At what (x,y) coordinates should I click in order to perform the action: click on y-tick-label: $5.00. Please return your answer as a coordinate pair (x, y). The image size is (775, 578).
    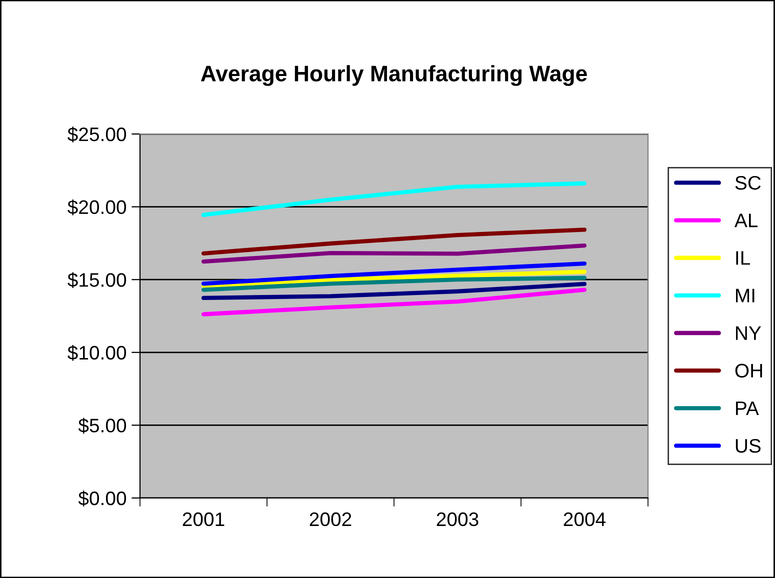
    Looking at the image, I should click on (102, 426).